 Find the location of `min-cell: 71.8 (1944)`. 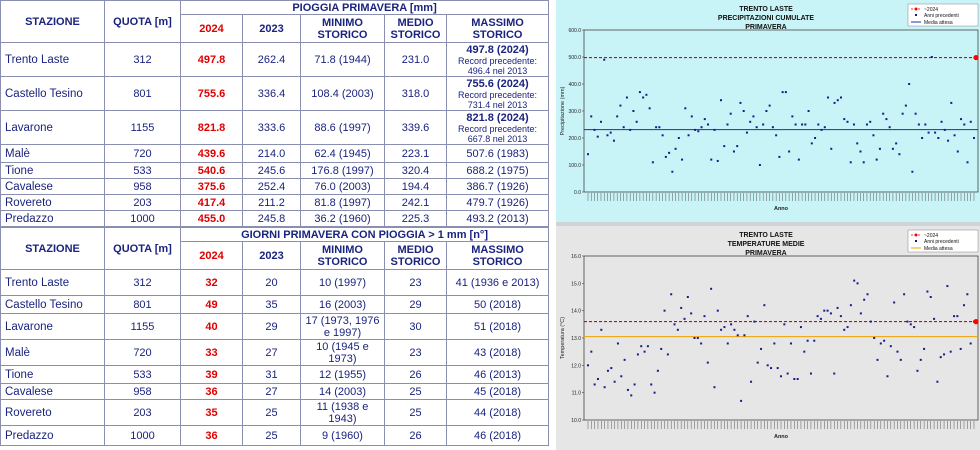

min-cell: 71.8 (1944) is located at coordinates (342, 59).